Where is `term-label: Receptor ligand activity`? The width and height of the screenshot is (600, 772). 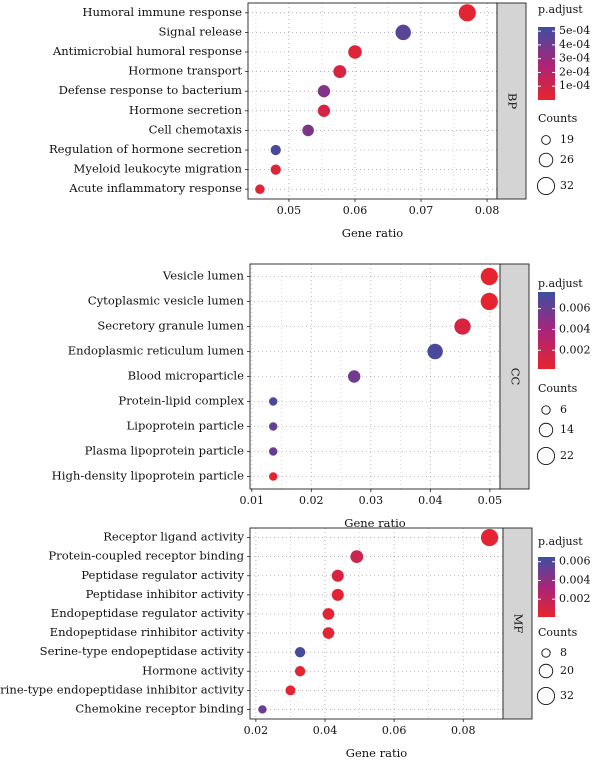
term-label: Receptor ligand activity is located at coordinates (173, 537).